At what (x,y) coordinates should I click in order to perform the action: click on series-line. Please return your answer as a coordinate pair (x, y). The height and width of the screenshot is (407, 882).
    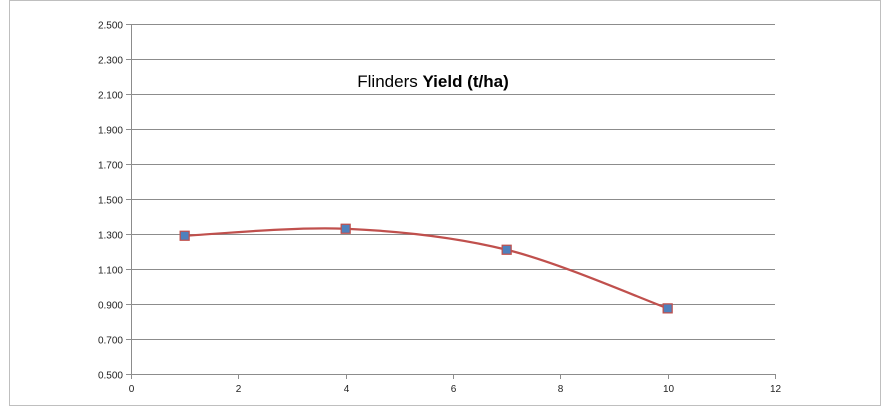
    Looking at the image, I should click on (426, 268).